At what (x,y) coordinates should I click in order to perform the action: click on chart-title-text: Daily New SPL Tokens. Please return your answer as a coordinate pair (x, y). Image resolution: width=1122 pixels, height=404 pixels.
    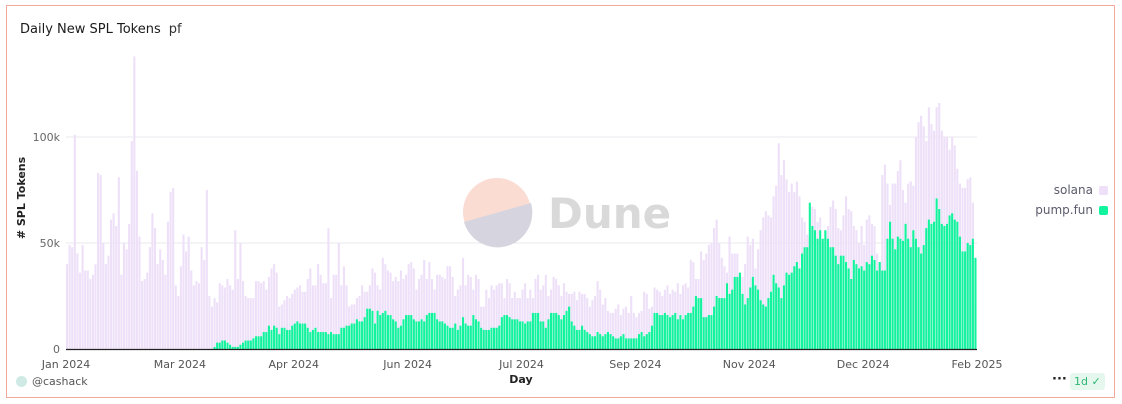
    Looking at the image, I should click on (90, 29).